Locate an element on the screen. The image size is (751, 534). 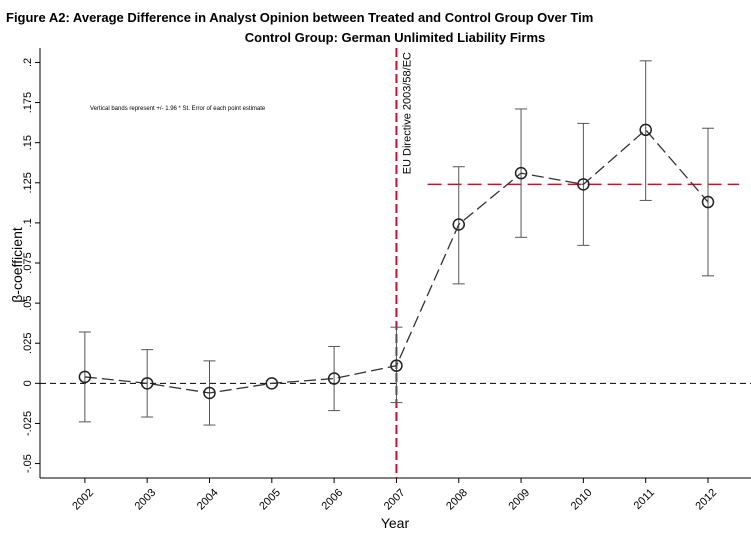
x-tick-label: 2002 is located at coordinates (83, 500).